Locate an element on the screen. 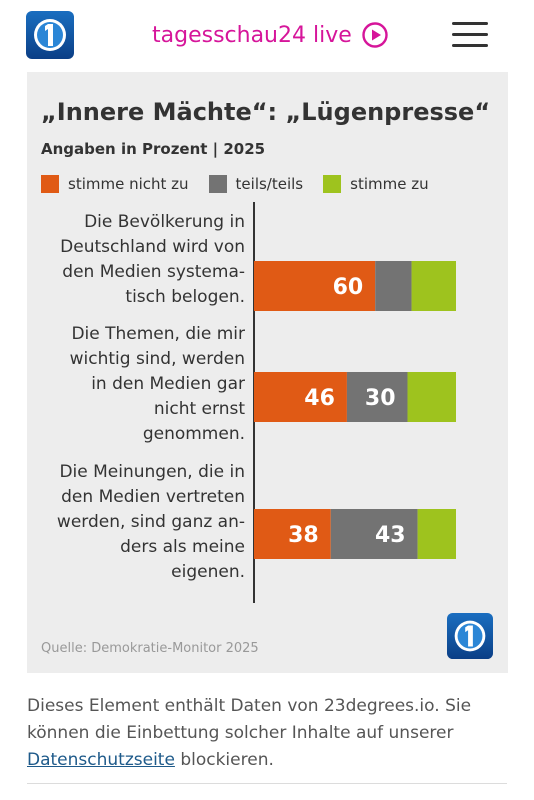 Image resolution: width=534 pixels, height=800 pixels. chart-legend: stimme nicht zu teils/teils stimme zu is located at coordinates (245, 184).